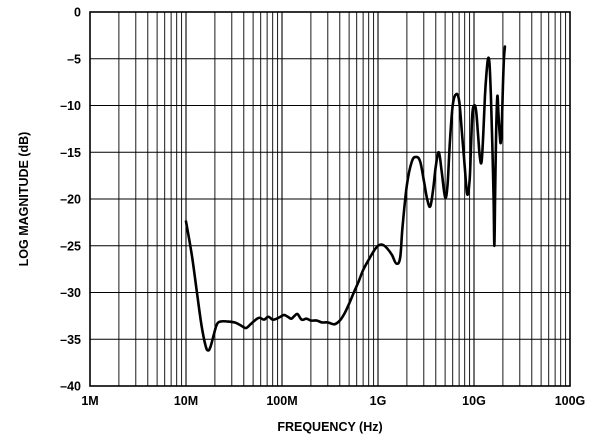  What do you see at coordinates (89, 401) in the screenshot?
I see `x-tick-label: 1M` at bounding box center [89, 401].